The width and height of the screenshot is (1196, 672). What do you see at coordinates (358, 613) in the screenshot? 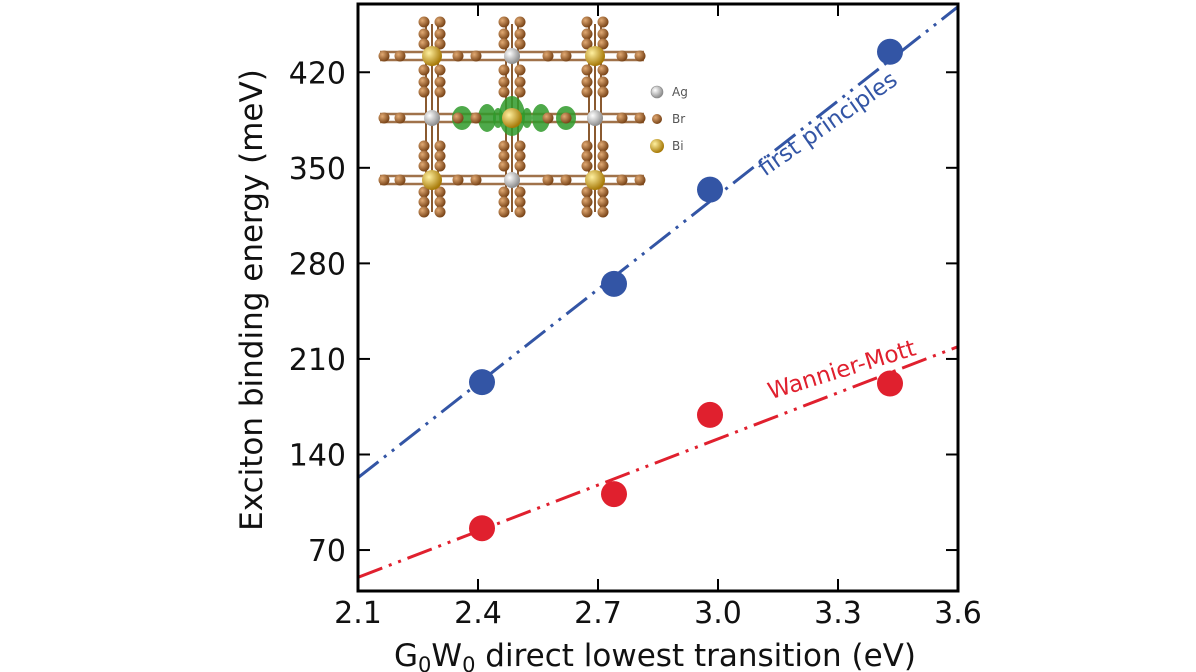
I see `x-tick-label: 2.1` at bounding box center [358, 613].